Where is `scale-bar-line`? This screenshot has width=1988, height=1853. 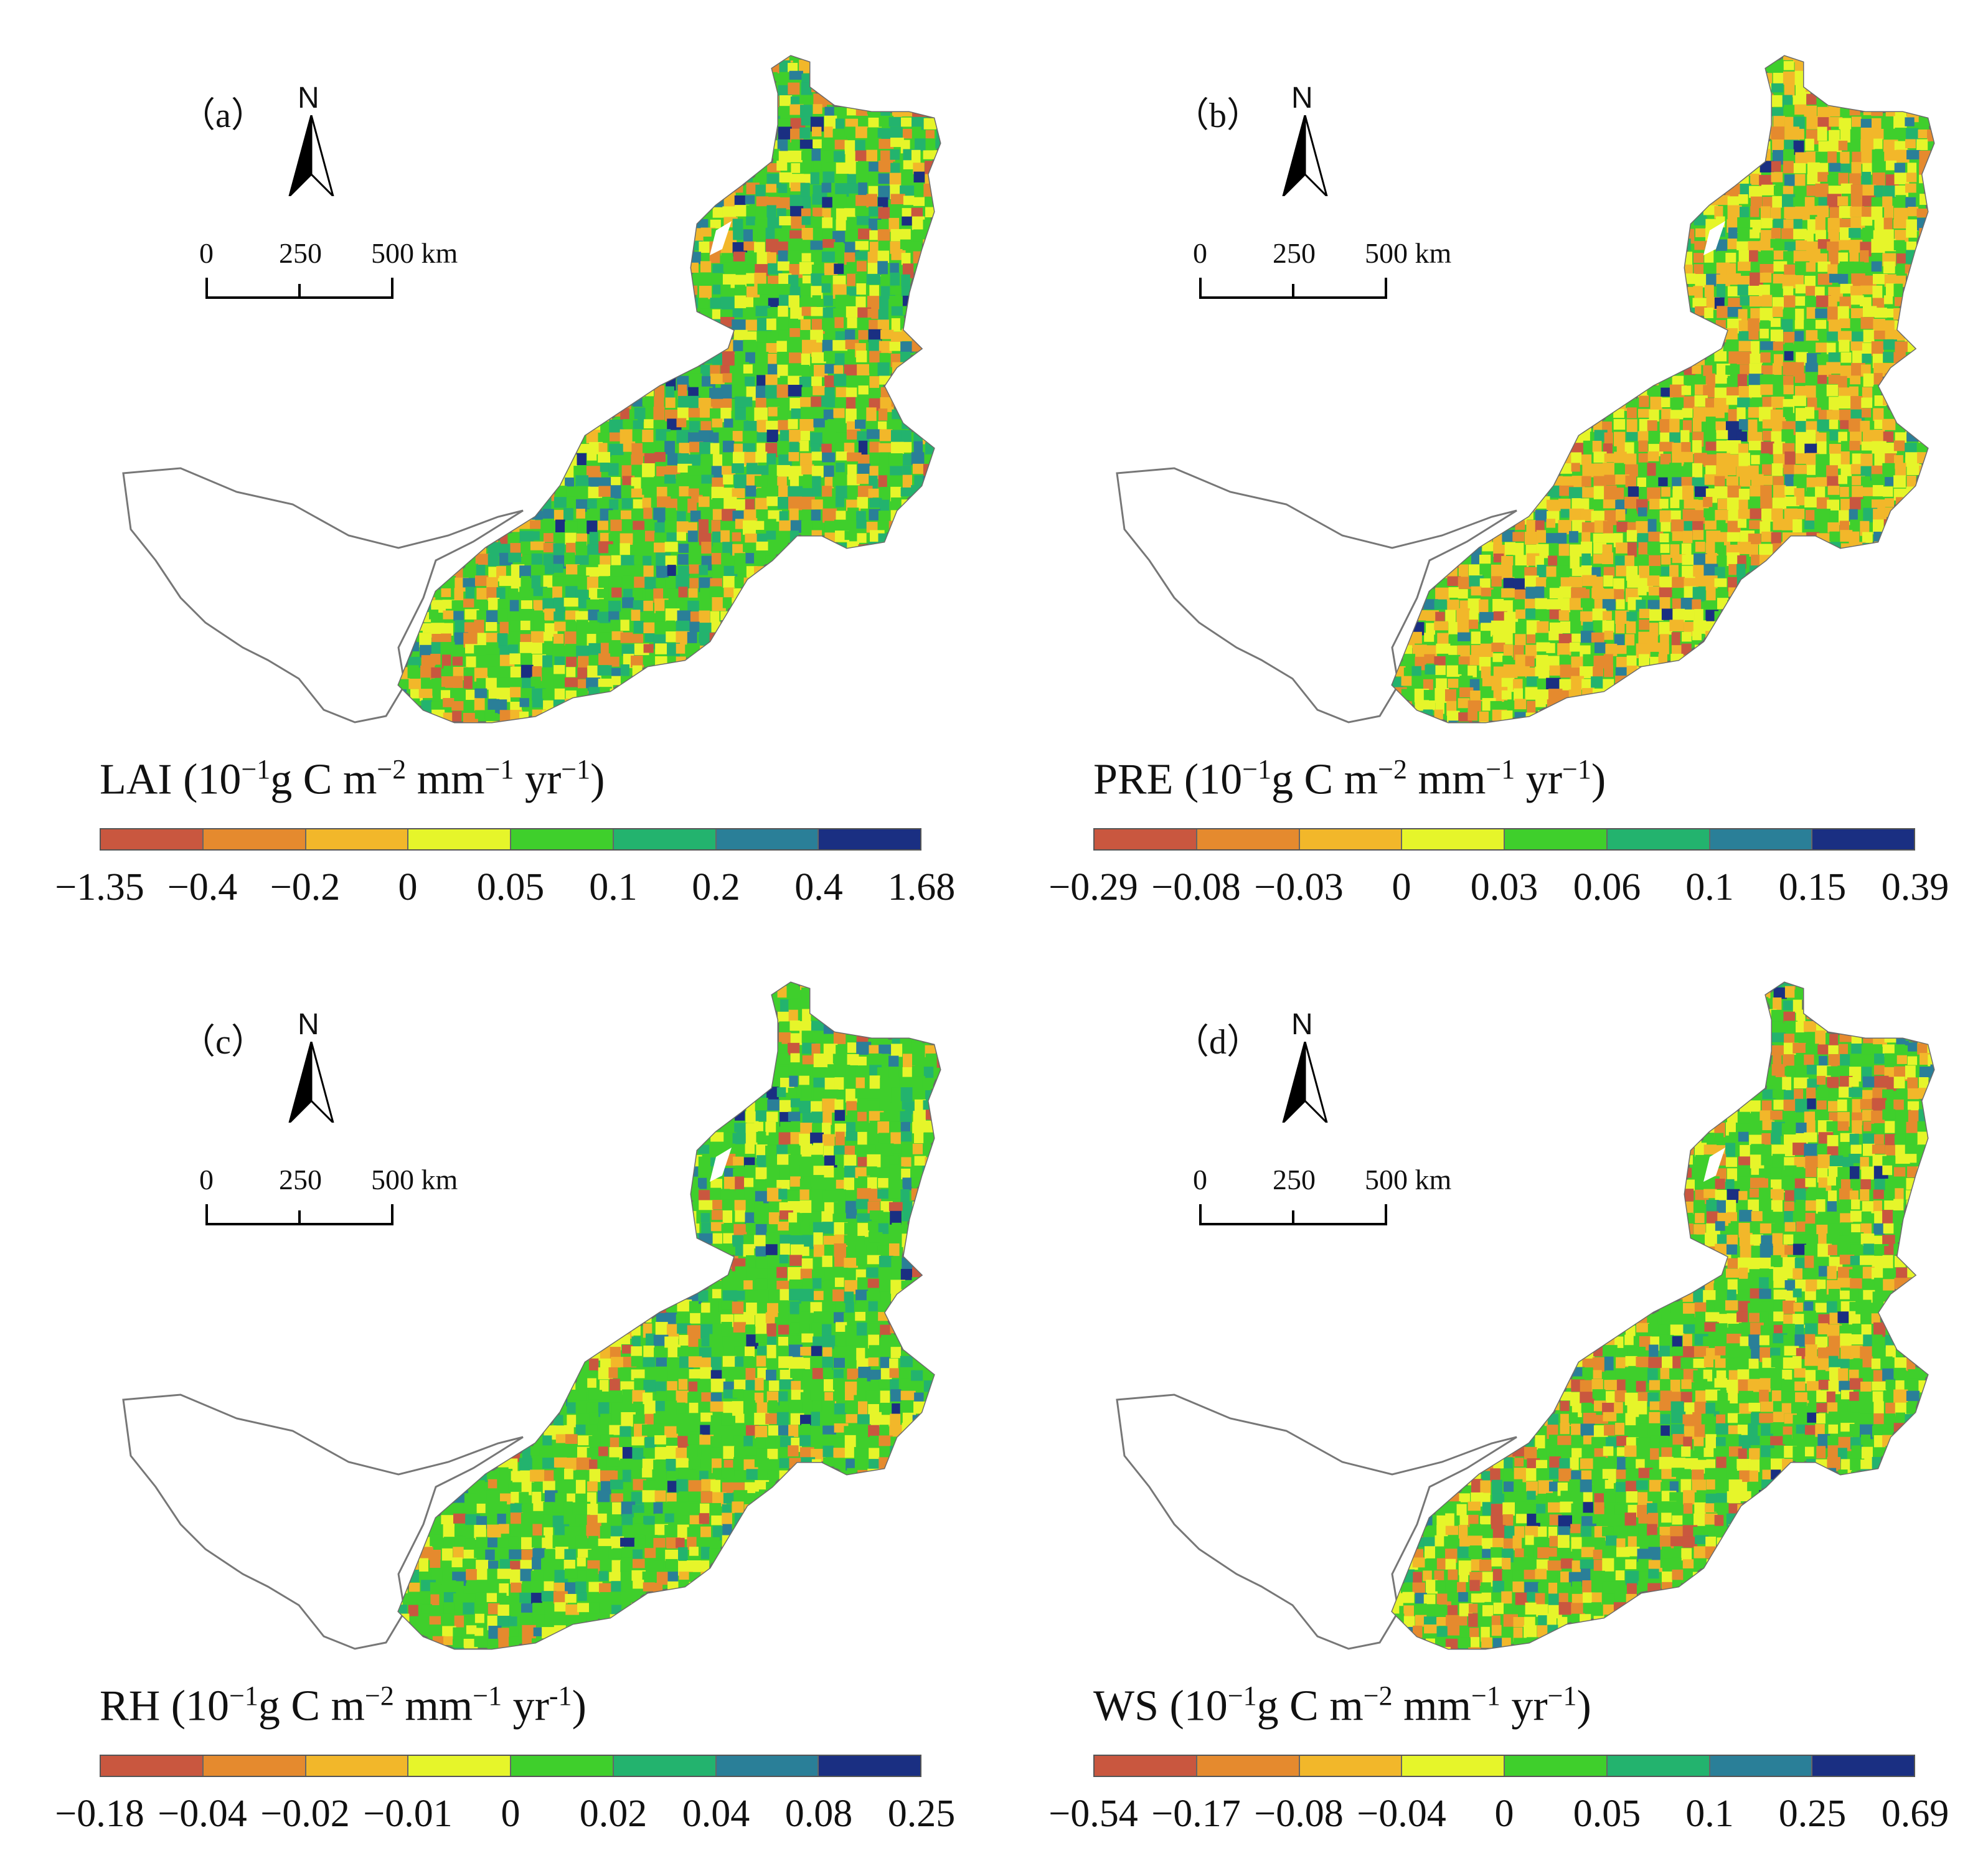
scale-bar-line is located at coordinates (1293, 1214).